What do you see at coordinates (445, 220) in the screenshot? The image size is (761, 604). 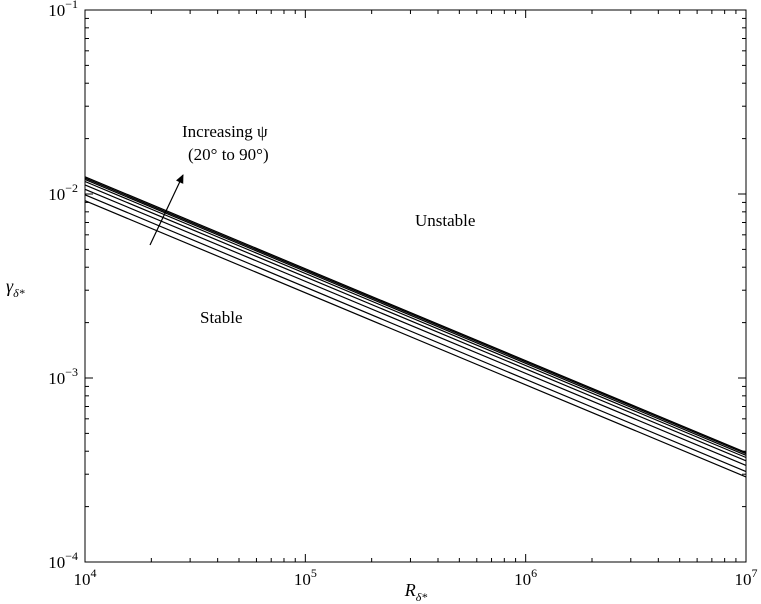 I see `annotation-unstable: Unstable` at bounding box center [445, 220].